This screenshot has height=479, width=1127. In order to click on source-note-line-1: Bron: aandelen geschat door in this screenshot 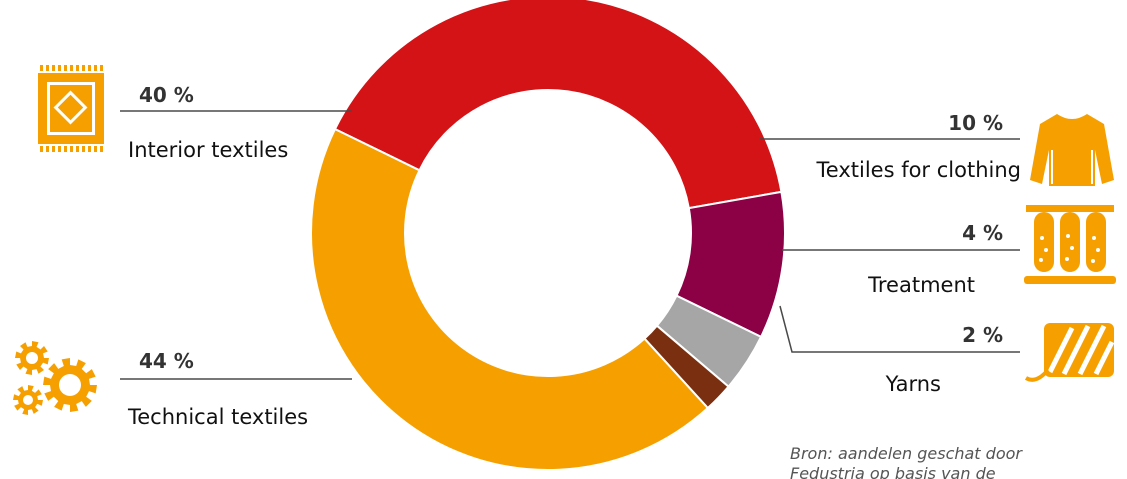, I will do `click(906, 453)`.